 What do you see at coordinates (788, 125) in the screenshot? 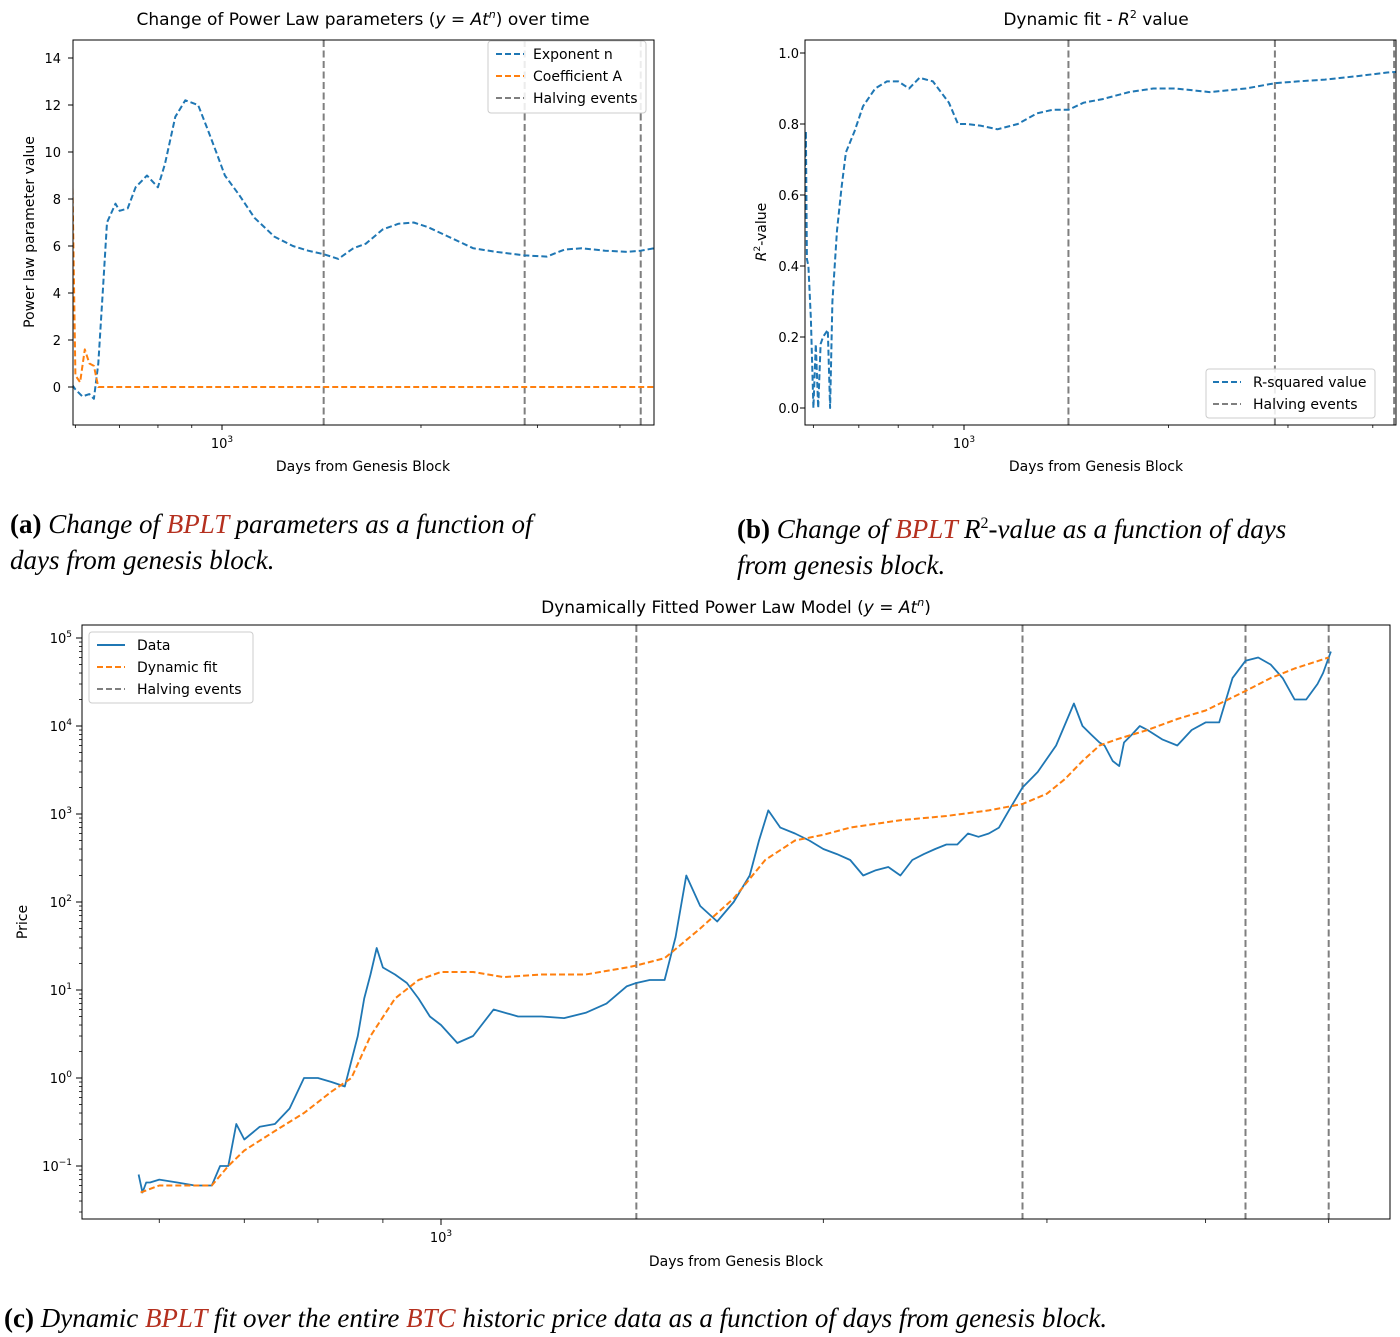
I see `chart-b-y-tick-label: 0.8` at bounding box center [788, 125].